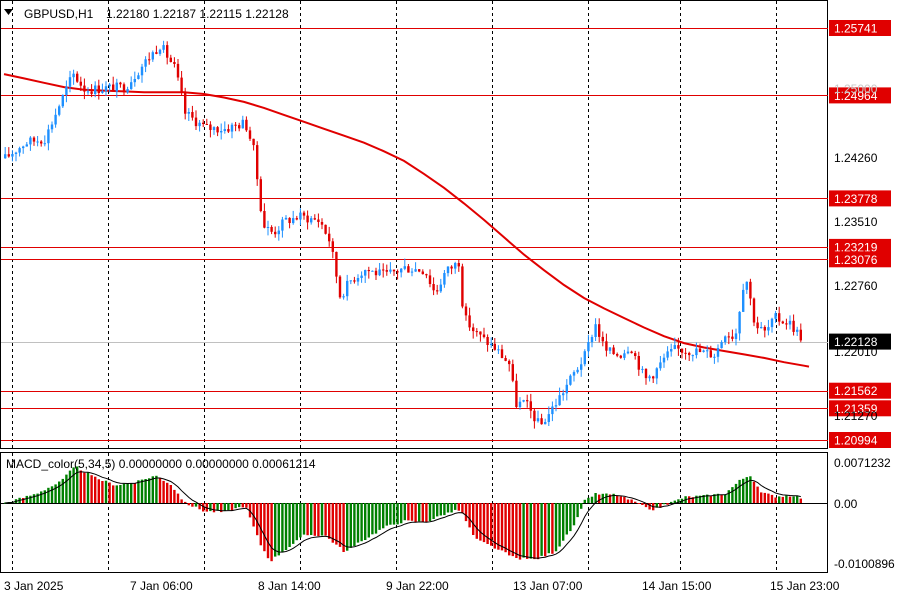  Describe the element at coordinates (856, 260) in the screenshot. I see `price-badge-label: 1.23076` at that location.